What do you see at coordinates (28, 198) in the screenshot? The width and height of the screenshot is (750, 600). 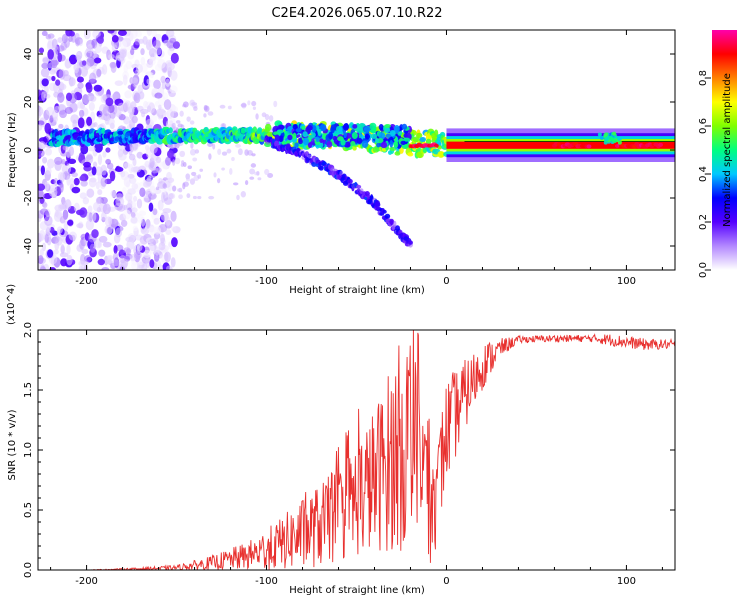 I see `y-tick-label: -20` at bounding box center [28, 198].